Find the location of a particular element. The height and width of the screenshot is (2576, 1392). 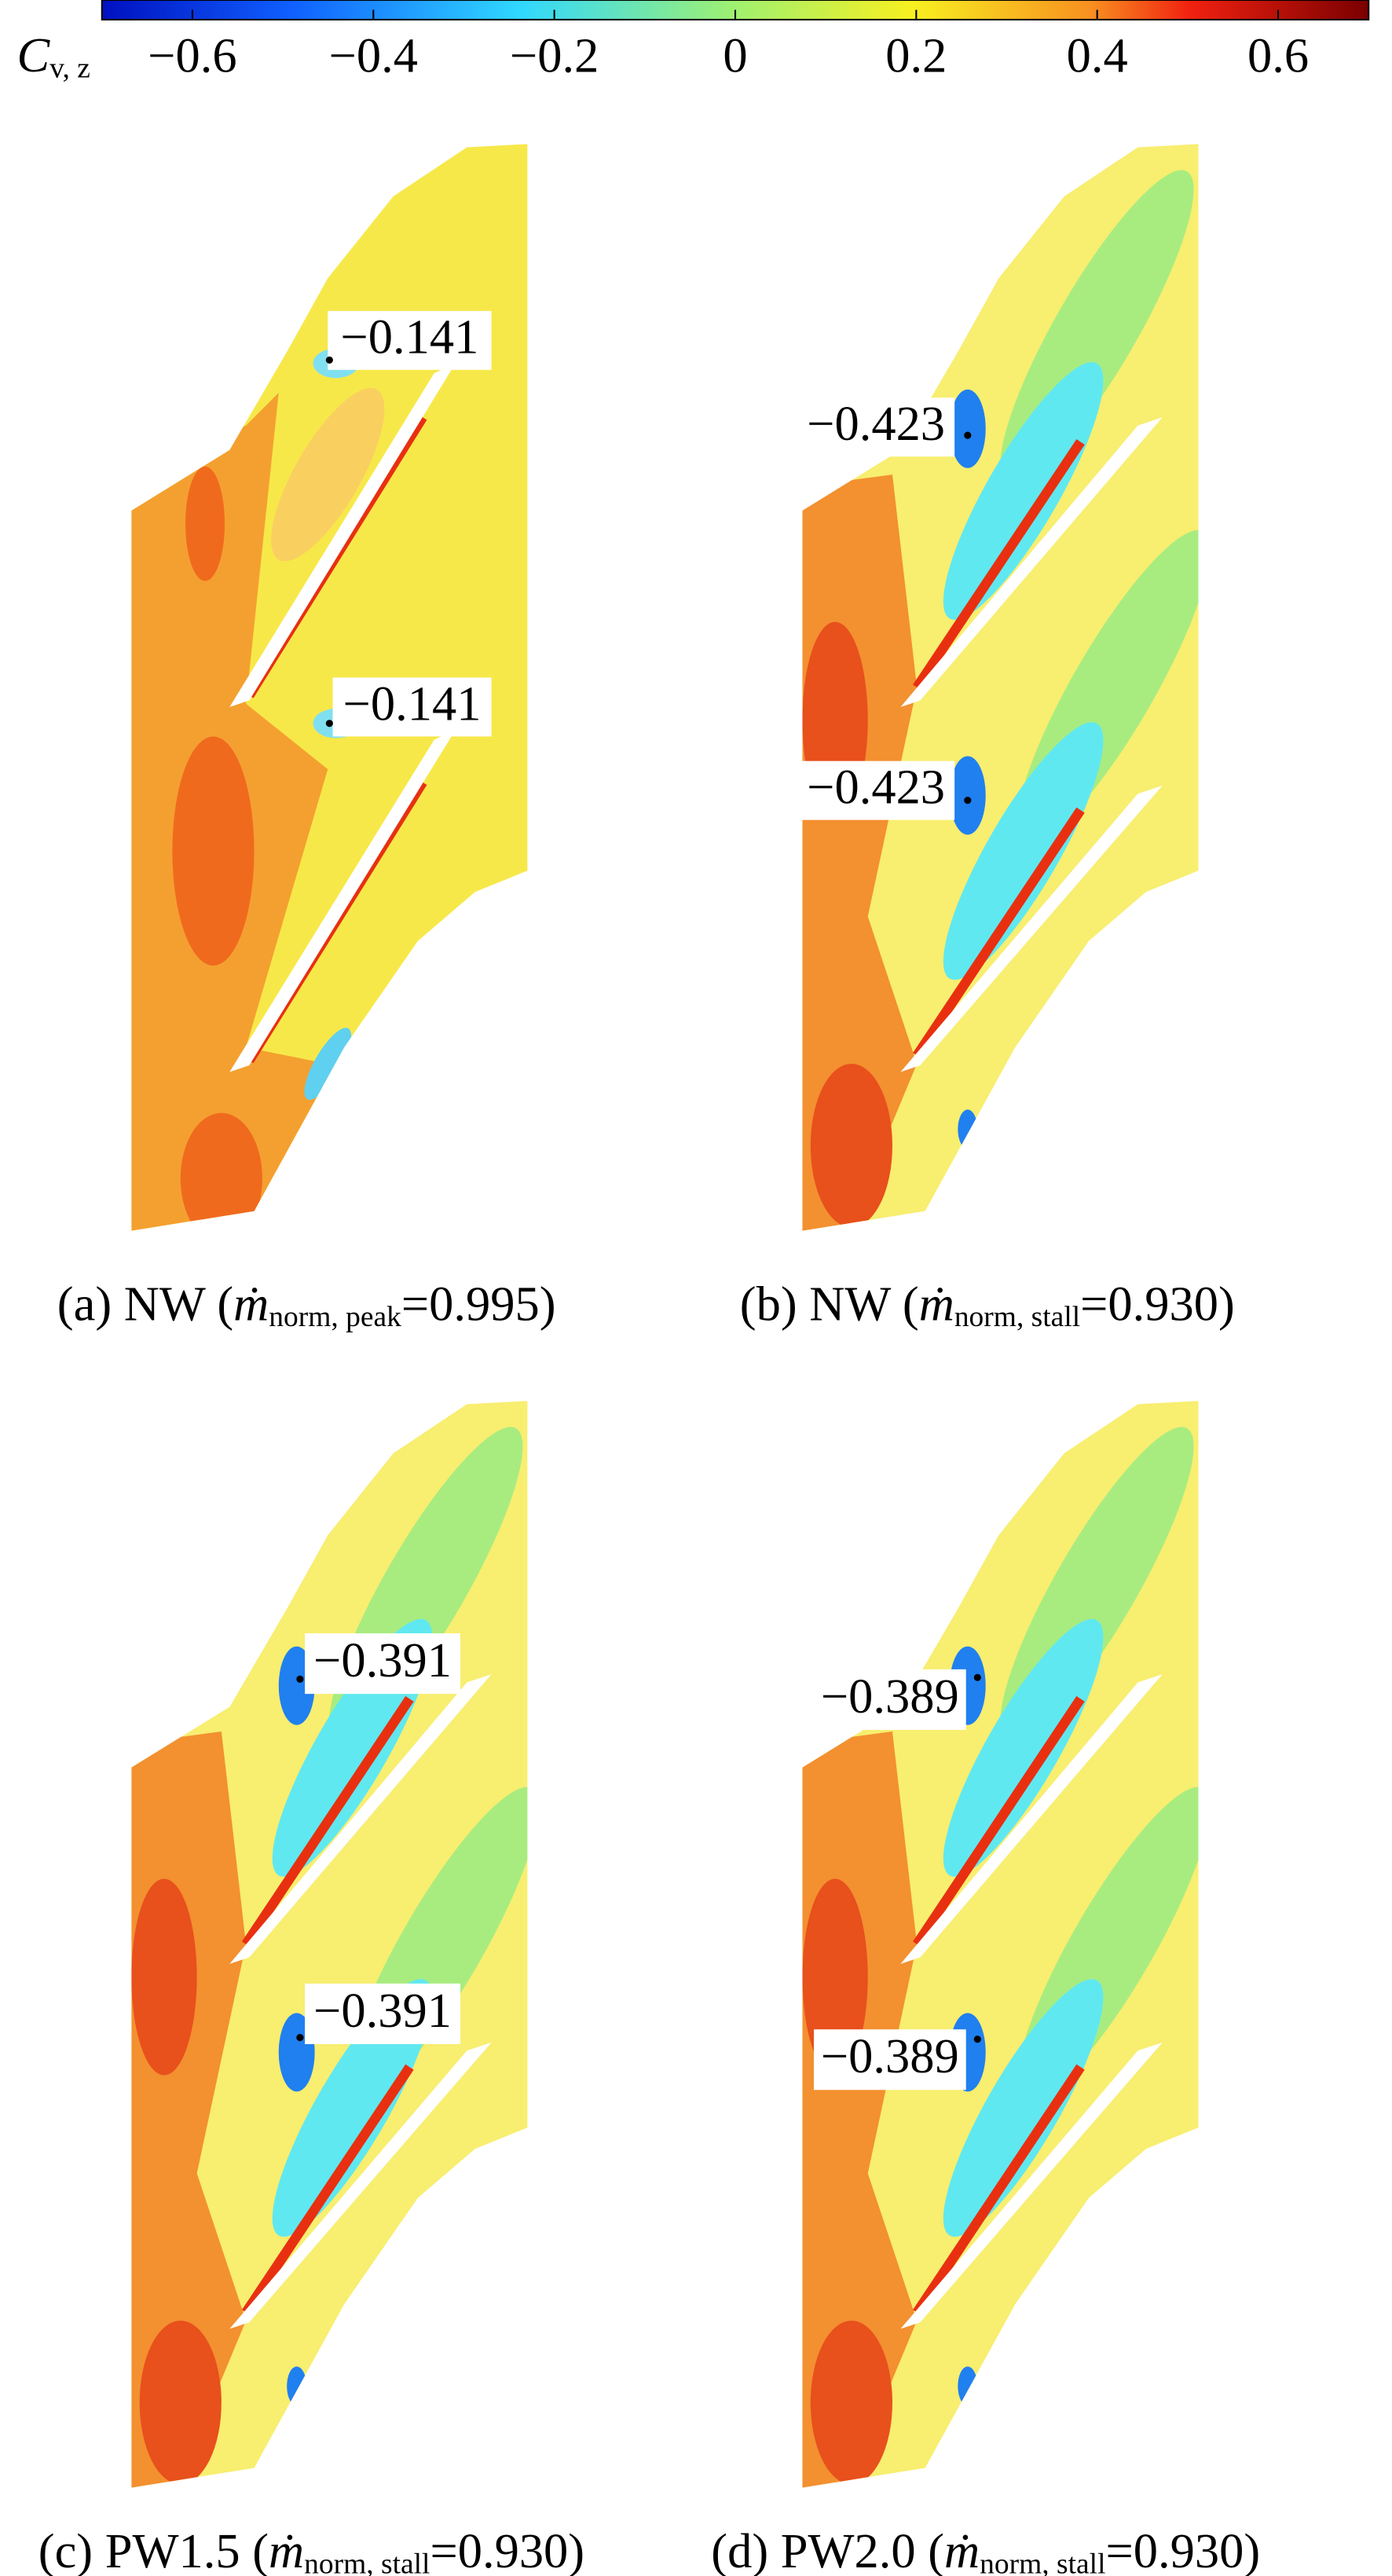

panel: −0.389 −0.389 is located at coordinates (897, 1879).